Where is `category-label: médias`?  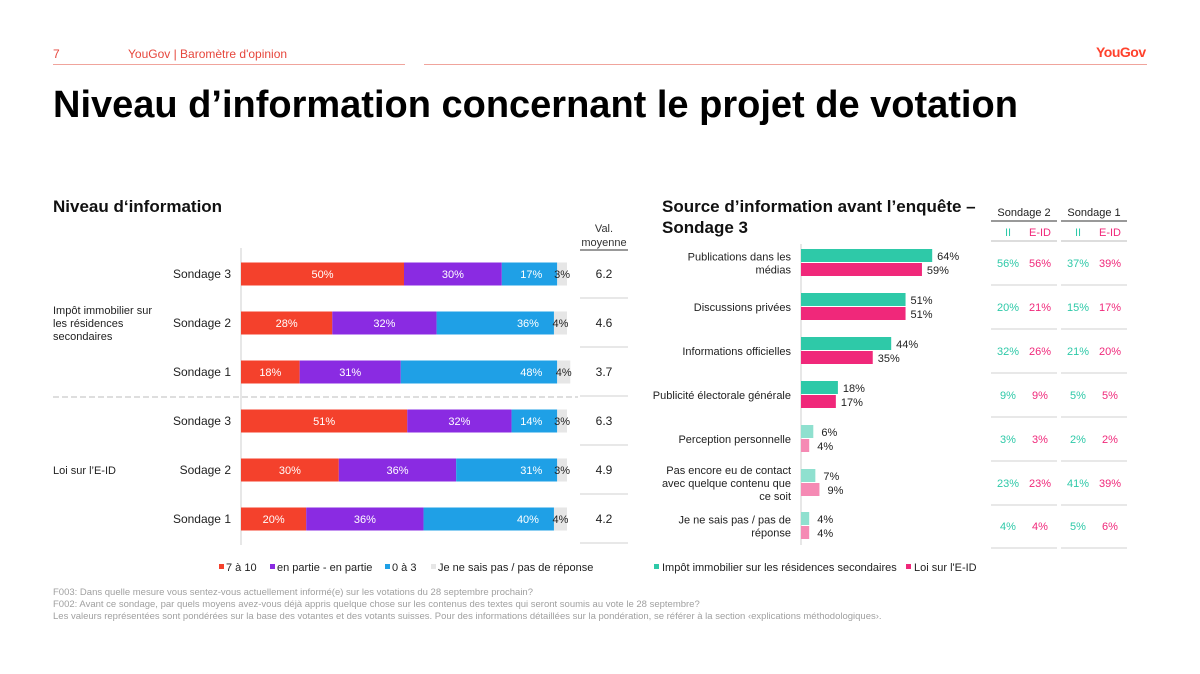
category-label: médias is located at coordinates (774, 271).